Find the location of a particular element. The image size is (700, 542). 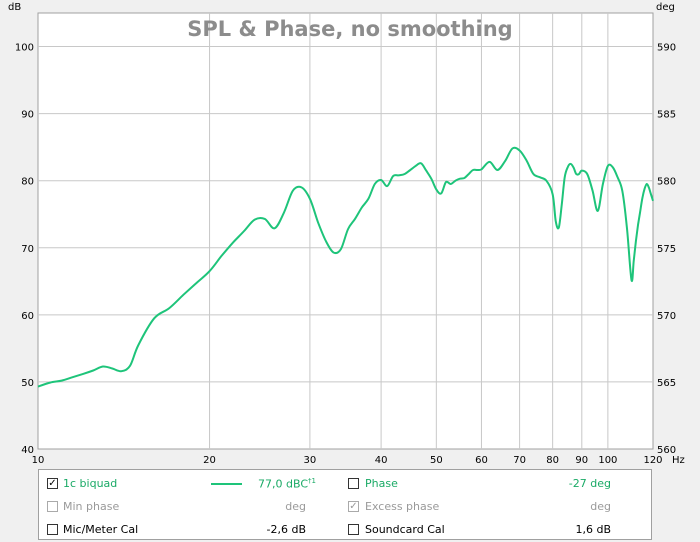

y2-tick-label: 560 is located at coordinates (666, 450).